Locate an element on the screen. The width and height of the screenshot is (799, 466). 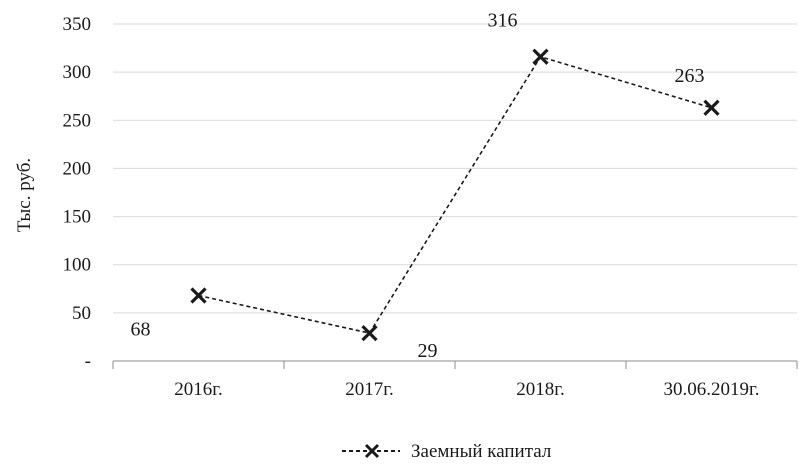
legend-marker-x-icon is located at coordinates (372, 451).